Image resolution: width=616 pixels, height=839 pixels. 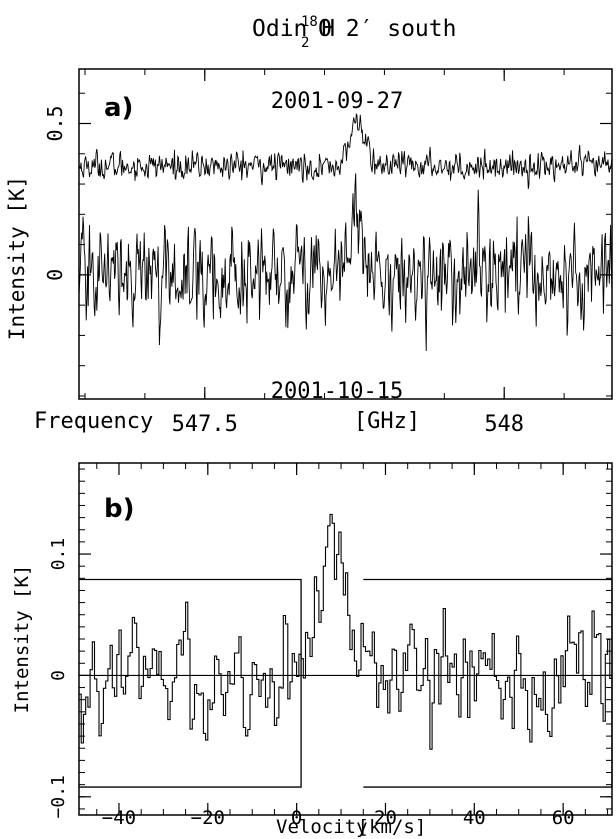 What do you see at coordinates (17, 258) in the screenshot?
I see `panel-a-ylabel: Intensity [K]` at bounding box center [17, 258].